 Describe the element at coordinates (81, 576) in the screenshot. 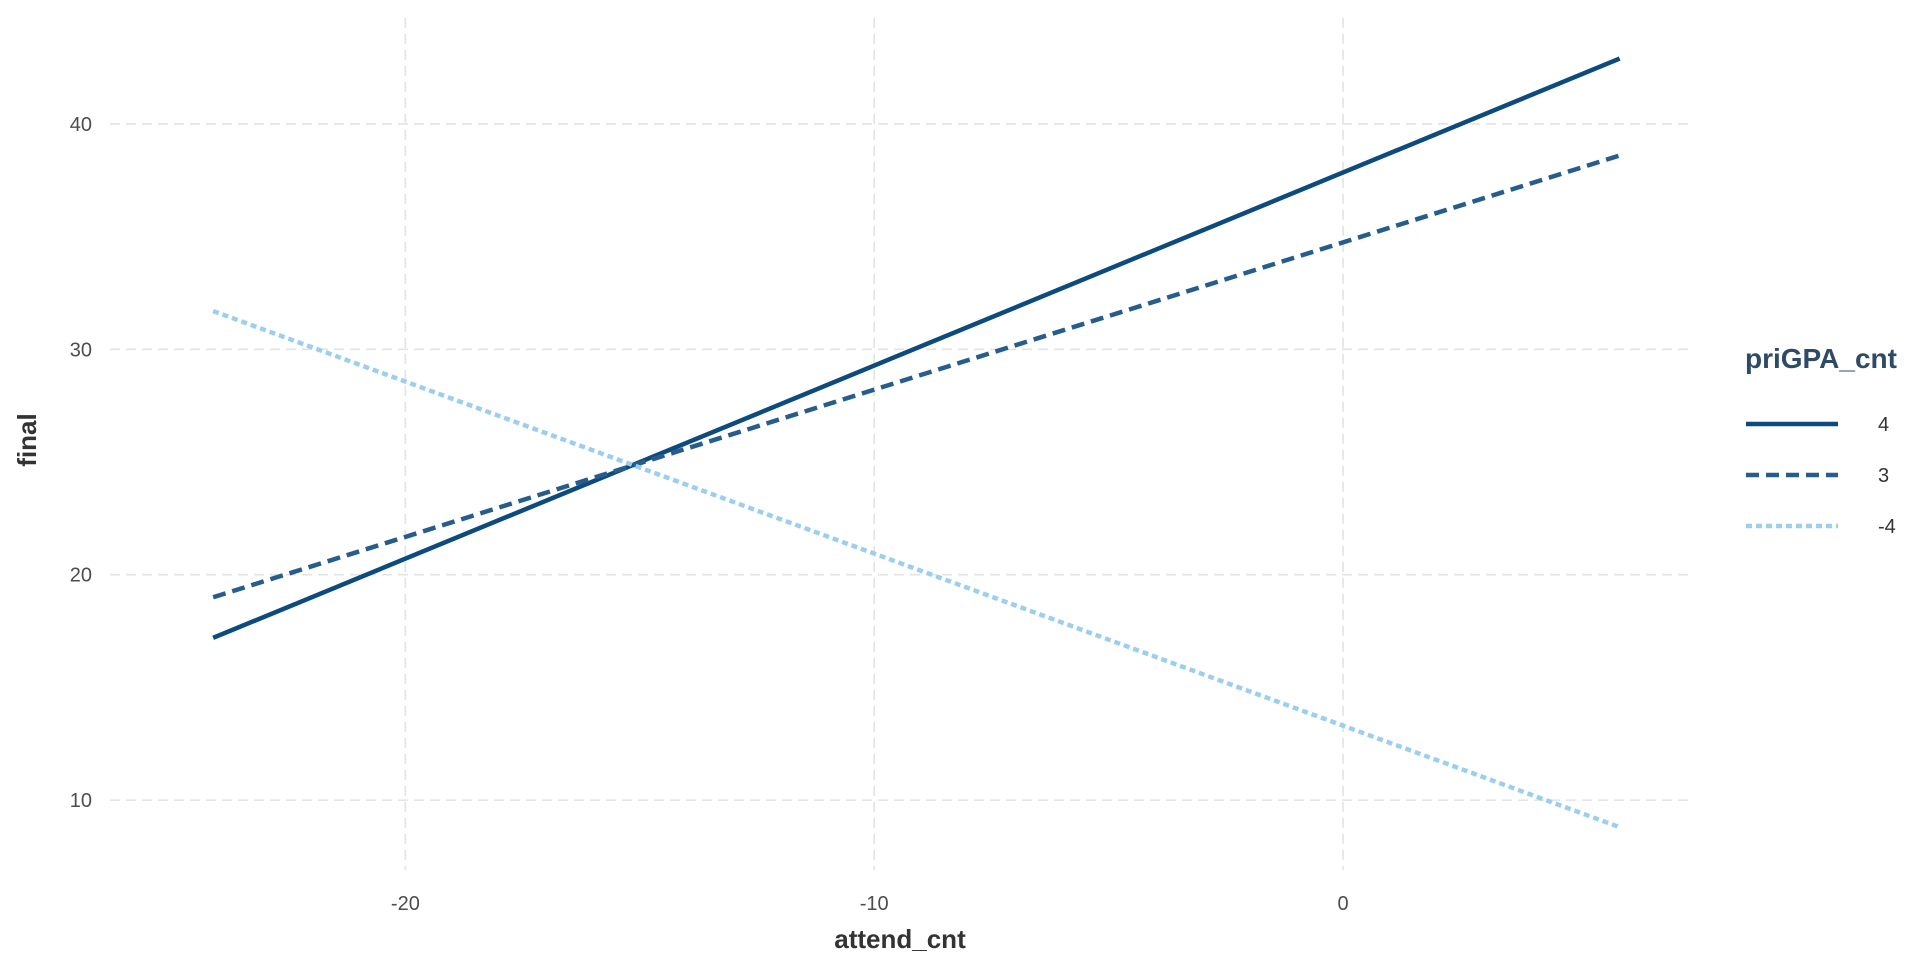

I see `y-tick-label: 20` at that location.